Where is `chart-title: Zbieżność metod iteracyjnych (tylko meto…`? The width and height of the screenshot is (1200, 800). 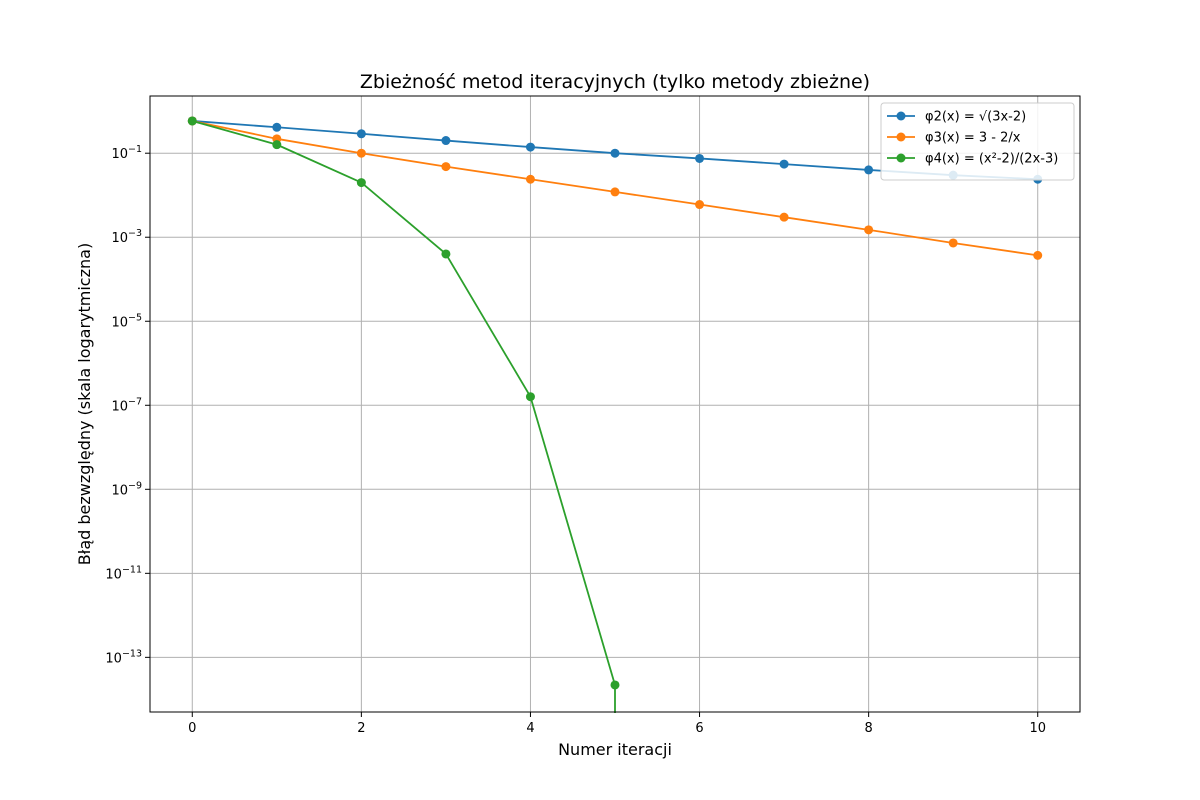 chart-title: Zbieżność metod iteracyjnych (tylko meto… is located at coordinates (615, 82).